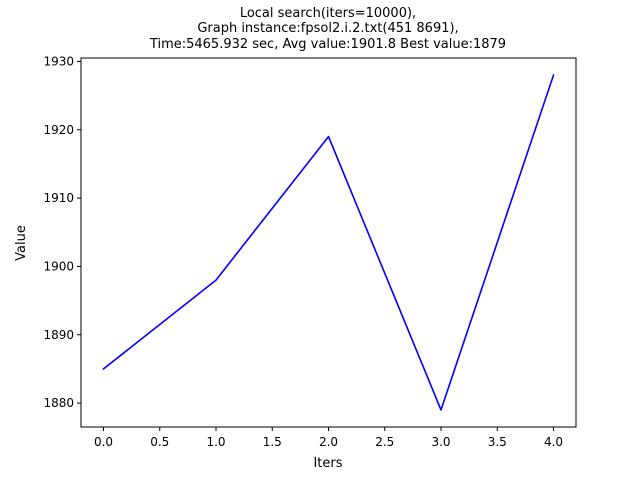  Describe the element at coordinates (159, 442) in the screenshot. I see `x-tick-label: 0.5` at that location.